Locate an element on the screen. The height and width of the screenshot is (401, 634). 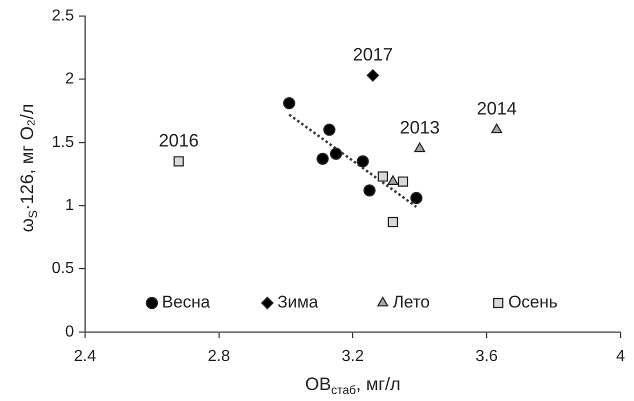
y-tick-label: 2 is located at coordinates (69, 79).